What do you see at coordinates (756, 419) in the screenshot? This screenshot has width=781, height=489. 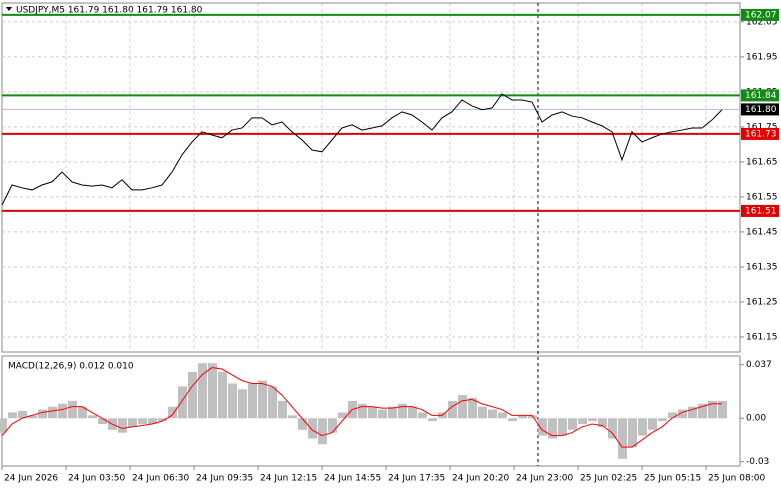 I see `y-tick-label: 0.00` at bounding box center [756, 419].